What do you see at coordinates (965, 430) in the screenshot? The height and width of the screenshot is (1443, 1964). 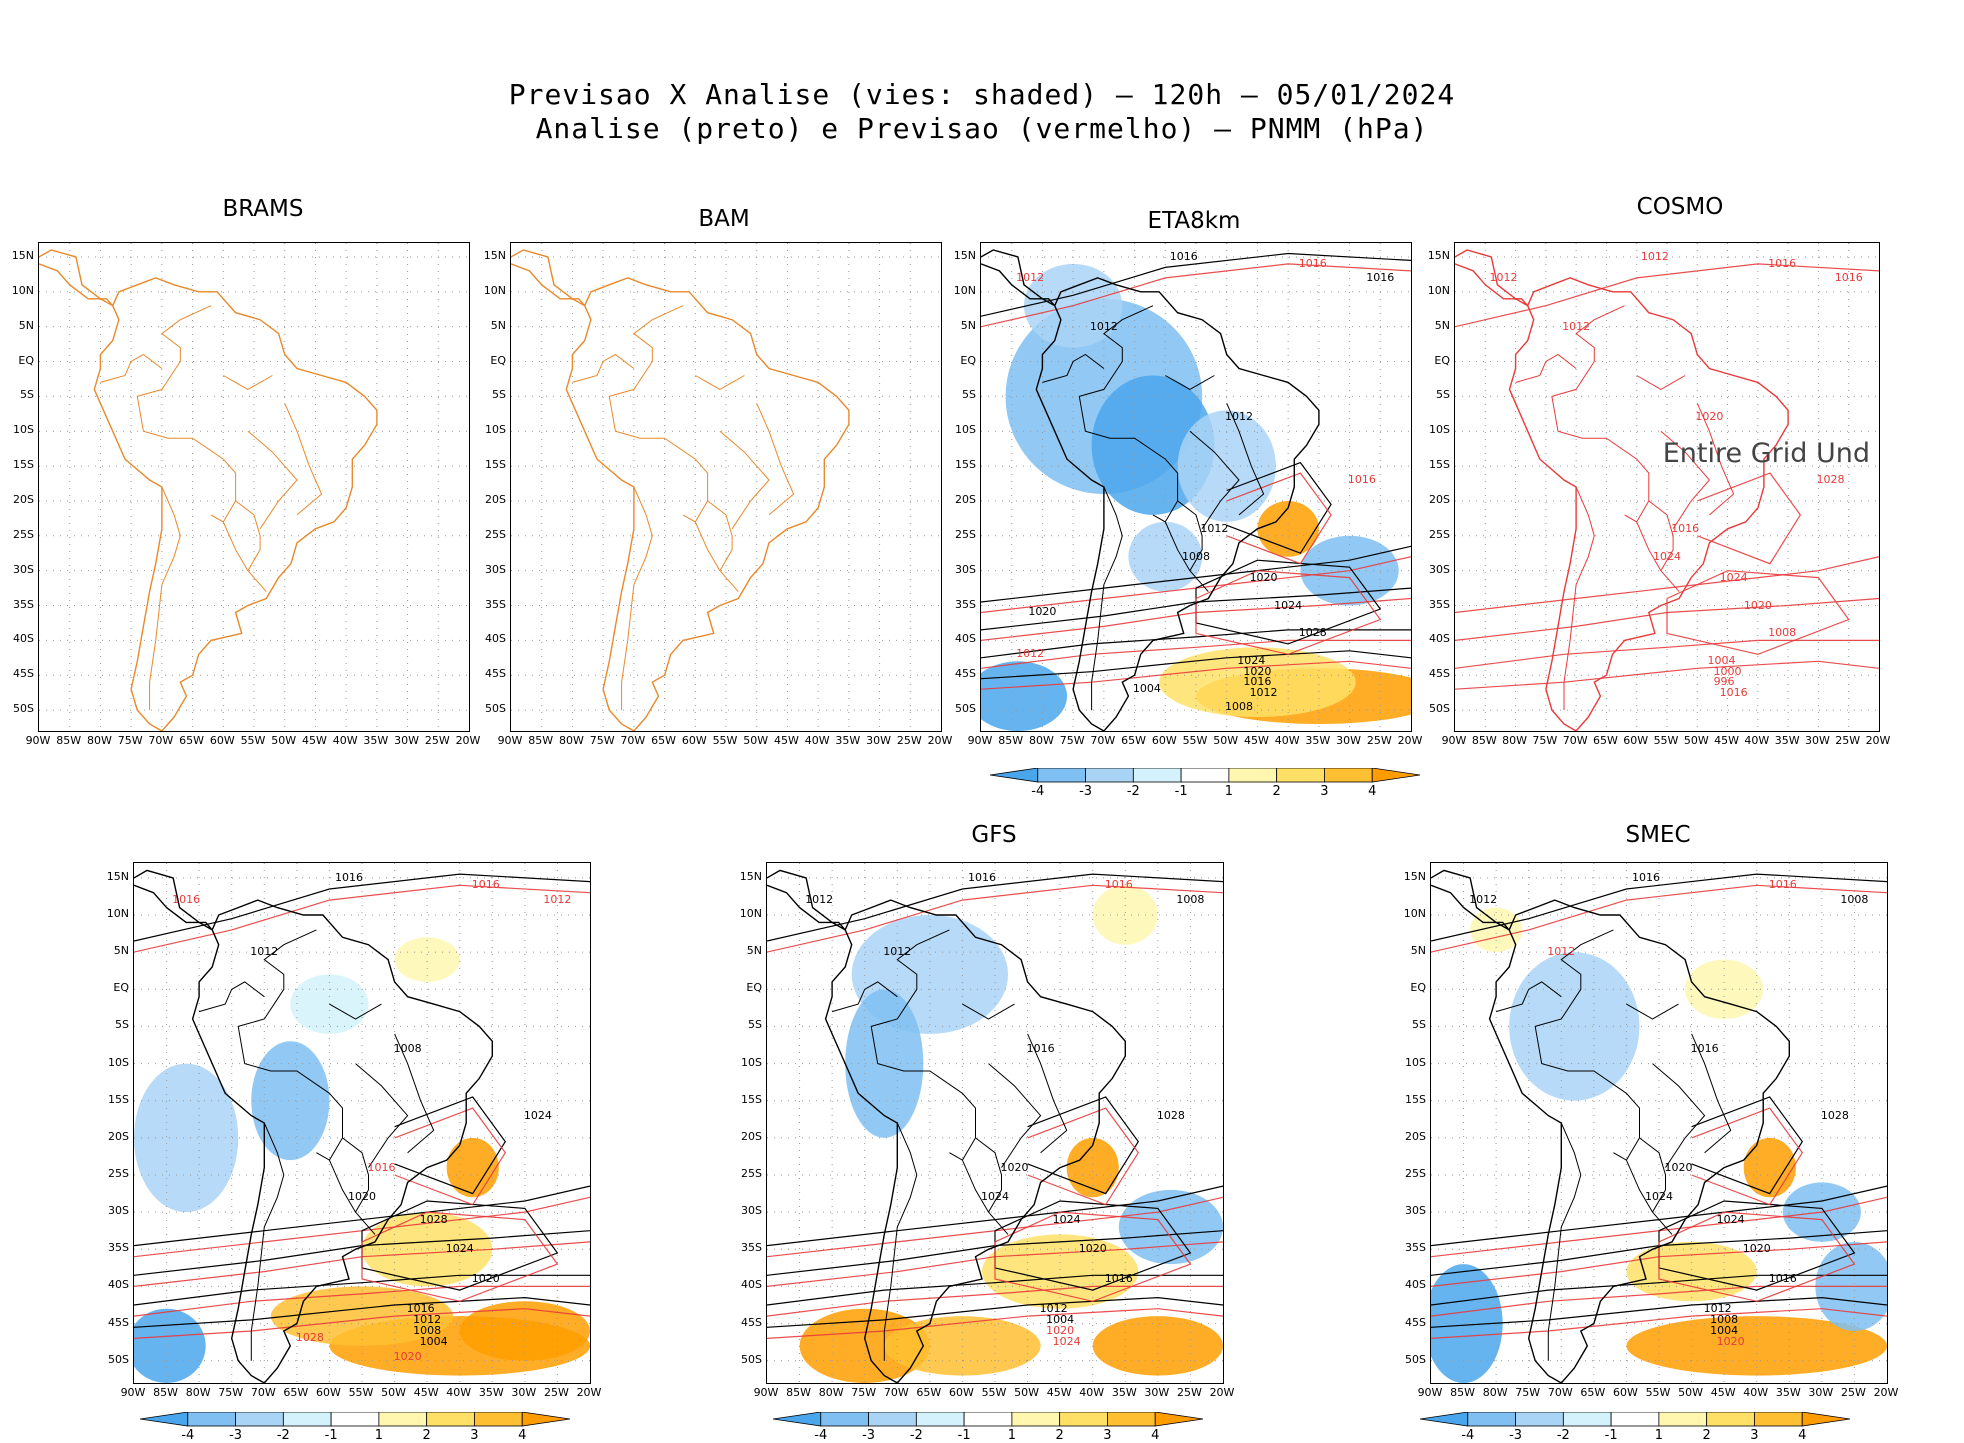 I see `lat-tick-label: 10S` at bounding box center [965, 430].